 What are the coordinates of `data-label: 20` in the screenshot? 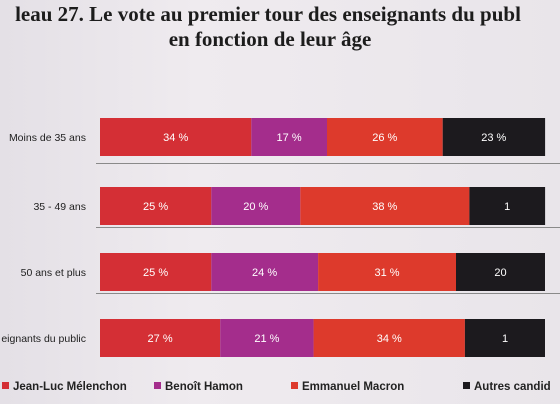 It's located at (500, 273).